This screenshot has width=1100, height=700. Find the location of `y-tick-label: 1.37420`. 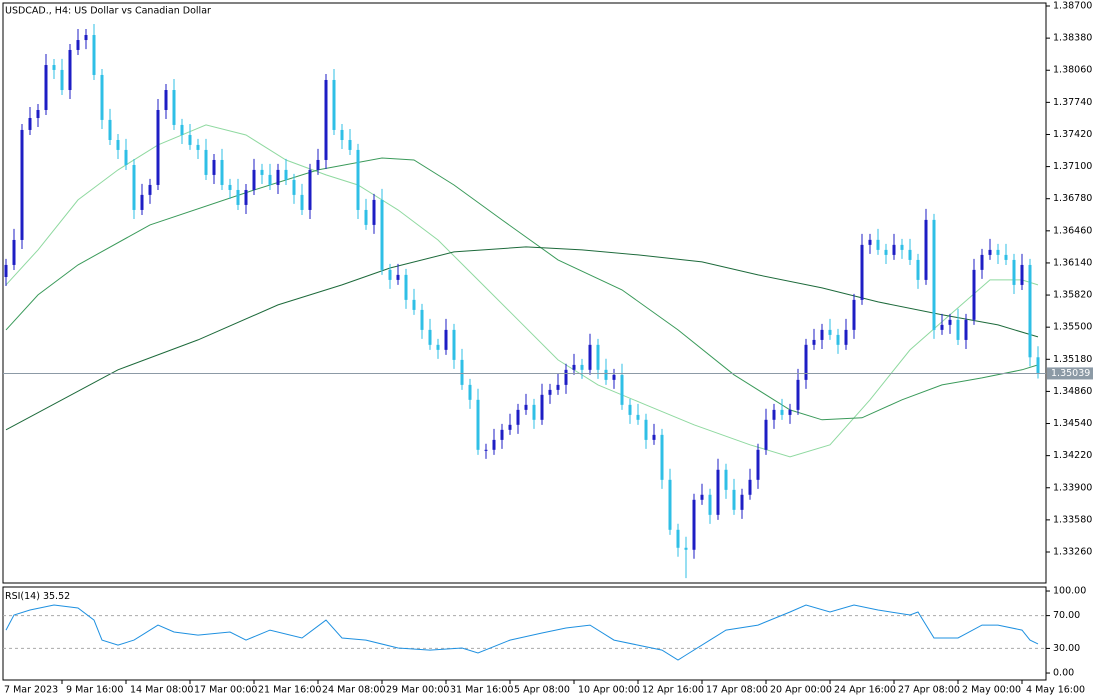

y-tick-label: 1.37420 is located at coordinates (1072, 134).